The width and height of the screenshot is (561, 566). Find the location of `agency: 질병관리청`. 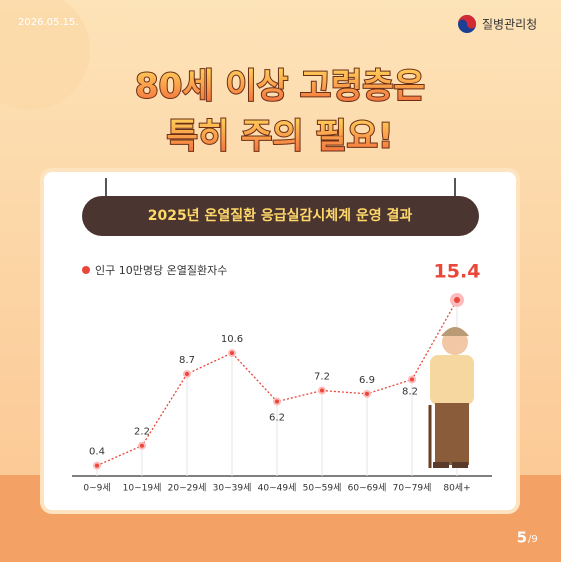

agency: 질병관리청 is located at coordinates (509, 25).